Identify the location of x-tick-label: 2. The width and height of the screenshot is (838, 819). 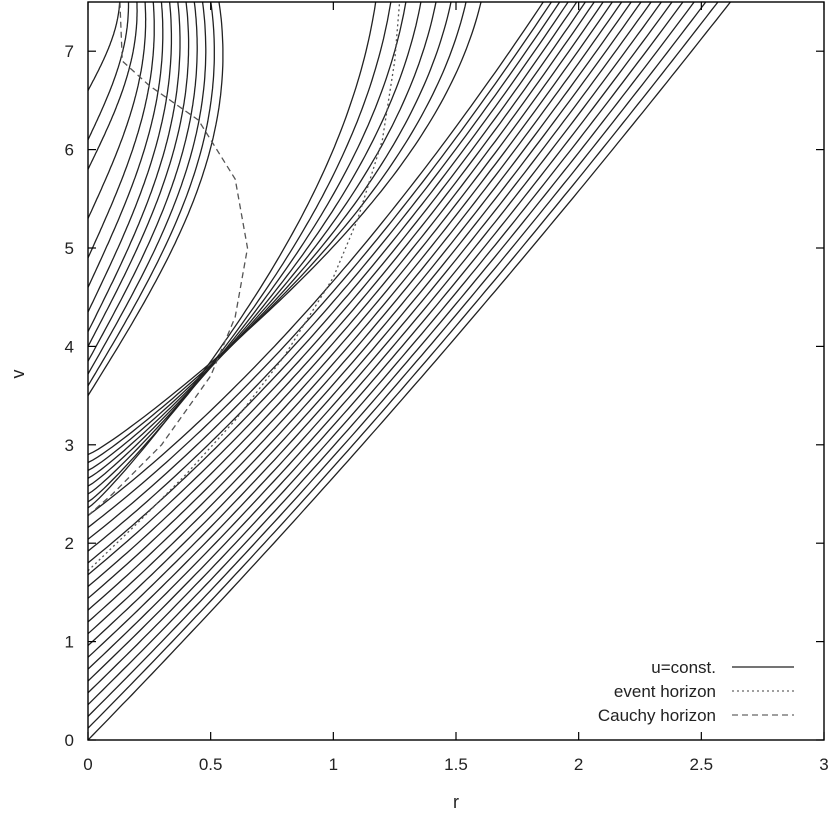
(578, 764).